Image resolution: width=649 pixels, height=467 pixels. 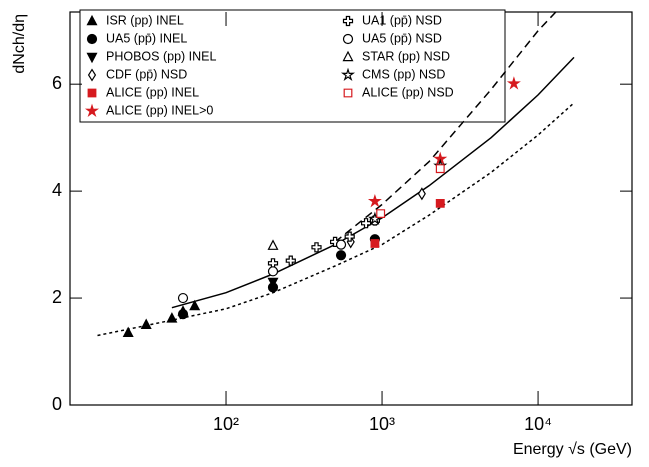 I want to click on x-tick-label: 10⁴, so click(x=538, y=424).